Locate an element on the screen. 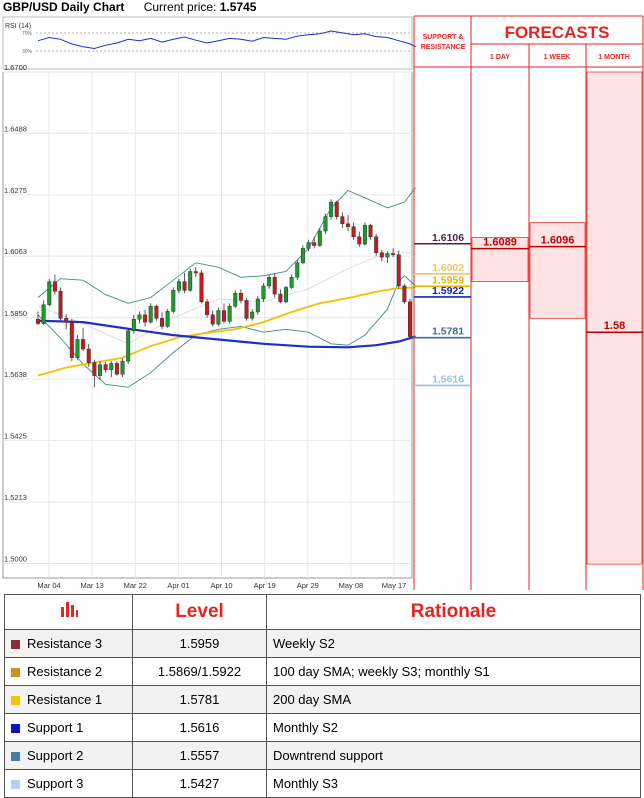 The image size is (644, 798). level-value: 1.5869/1.5922 is located at coordinates (199, 671).